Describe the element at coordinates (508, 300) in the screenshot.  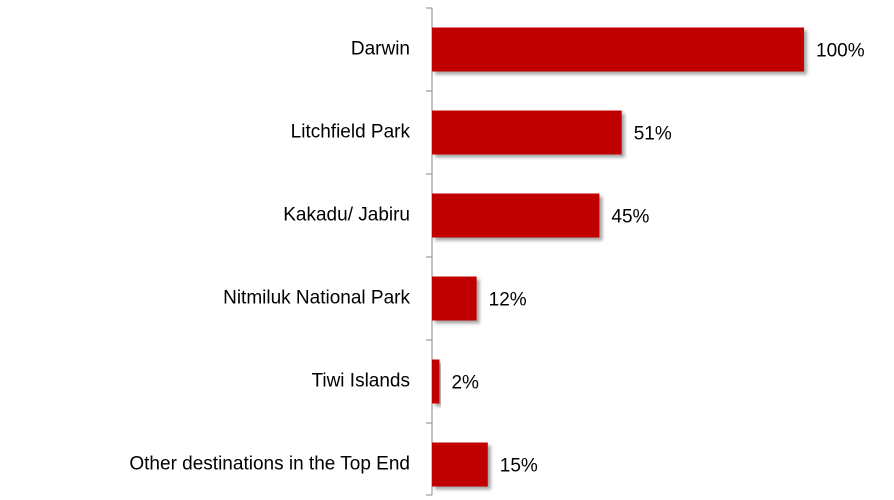
I see `value-label: 12%` at that location.